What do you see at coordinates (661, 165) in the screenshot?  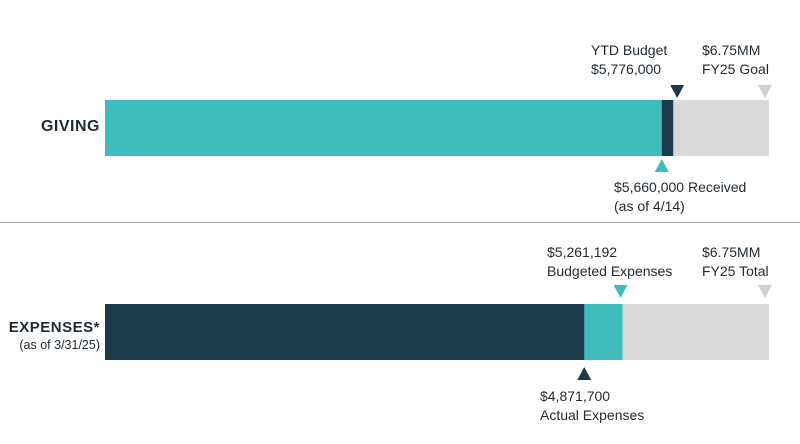 I see `giving-received-marker` at bounding box center [661, 165].